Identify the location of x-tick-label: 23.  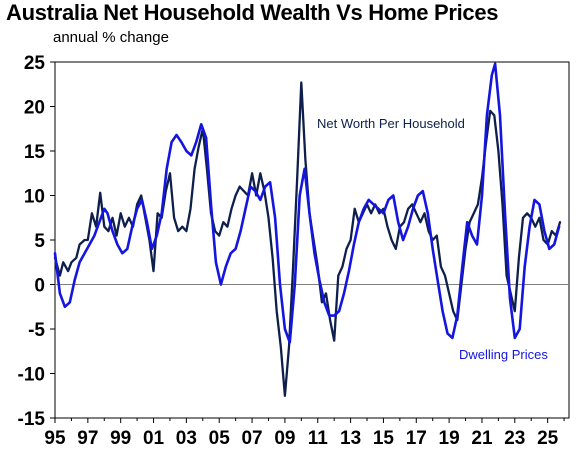
(514, 438).